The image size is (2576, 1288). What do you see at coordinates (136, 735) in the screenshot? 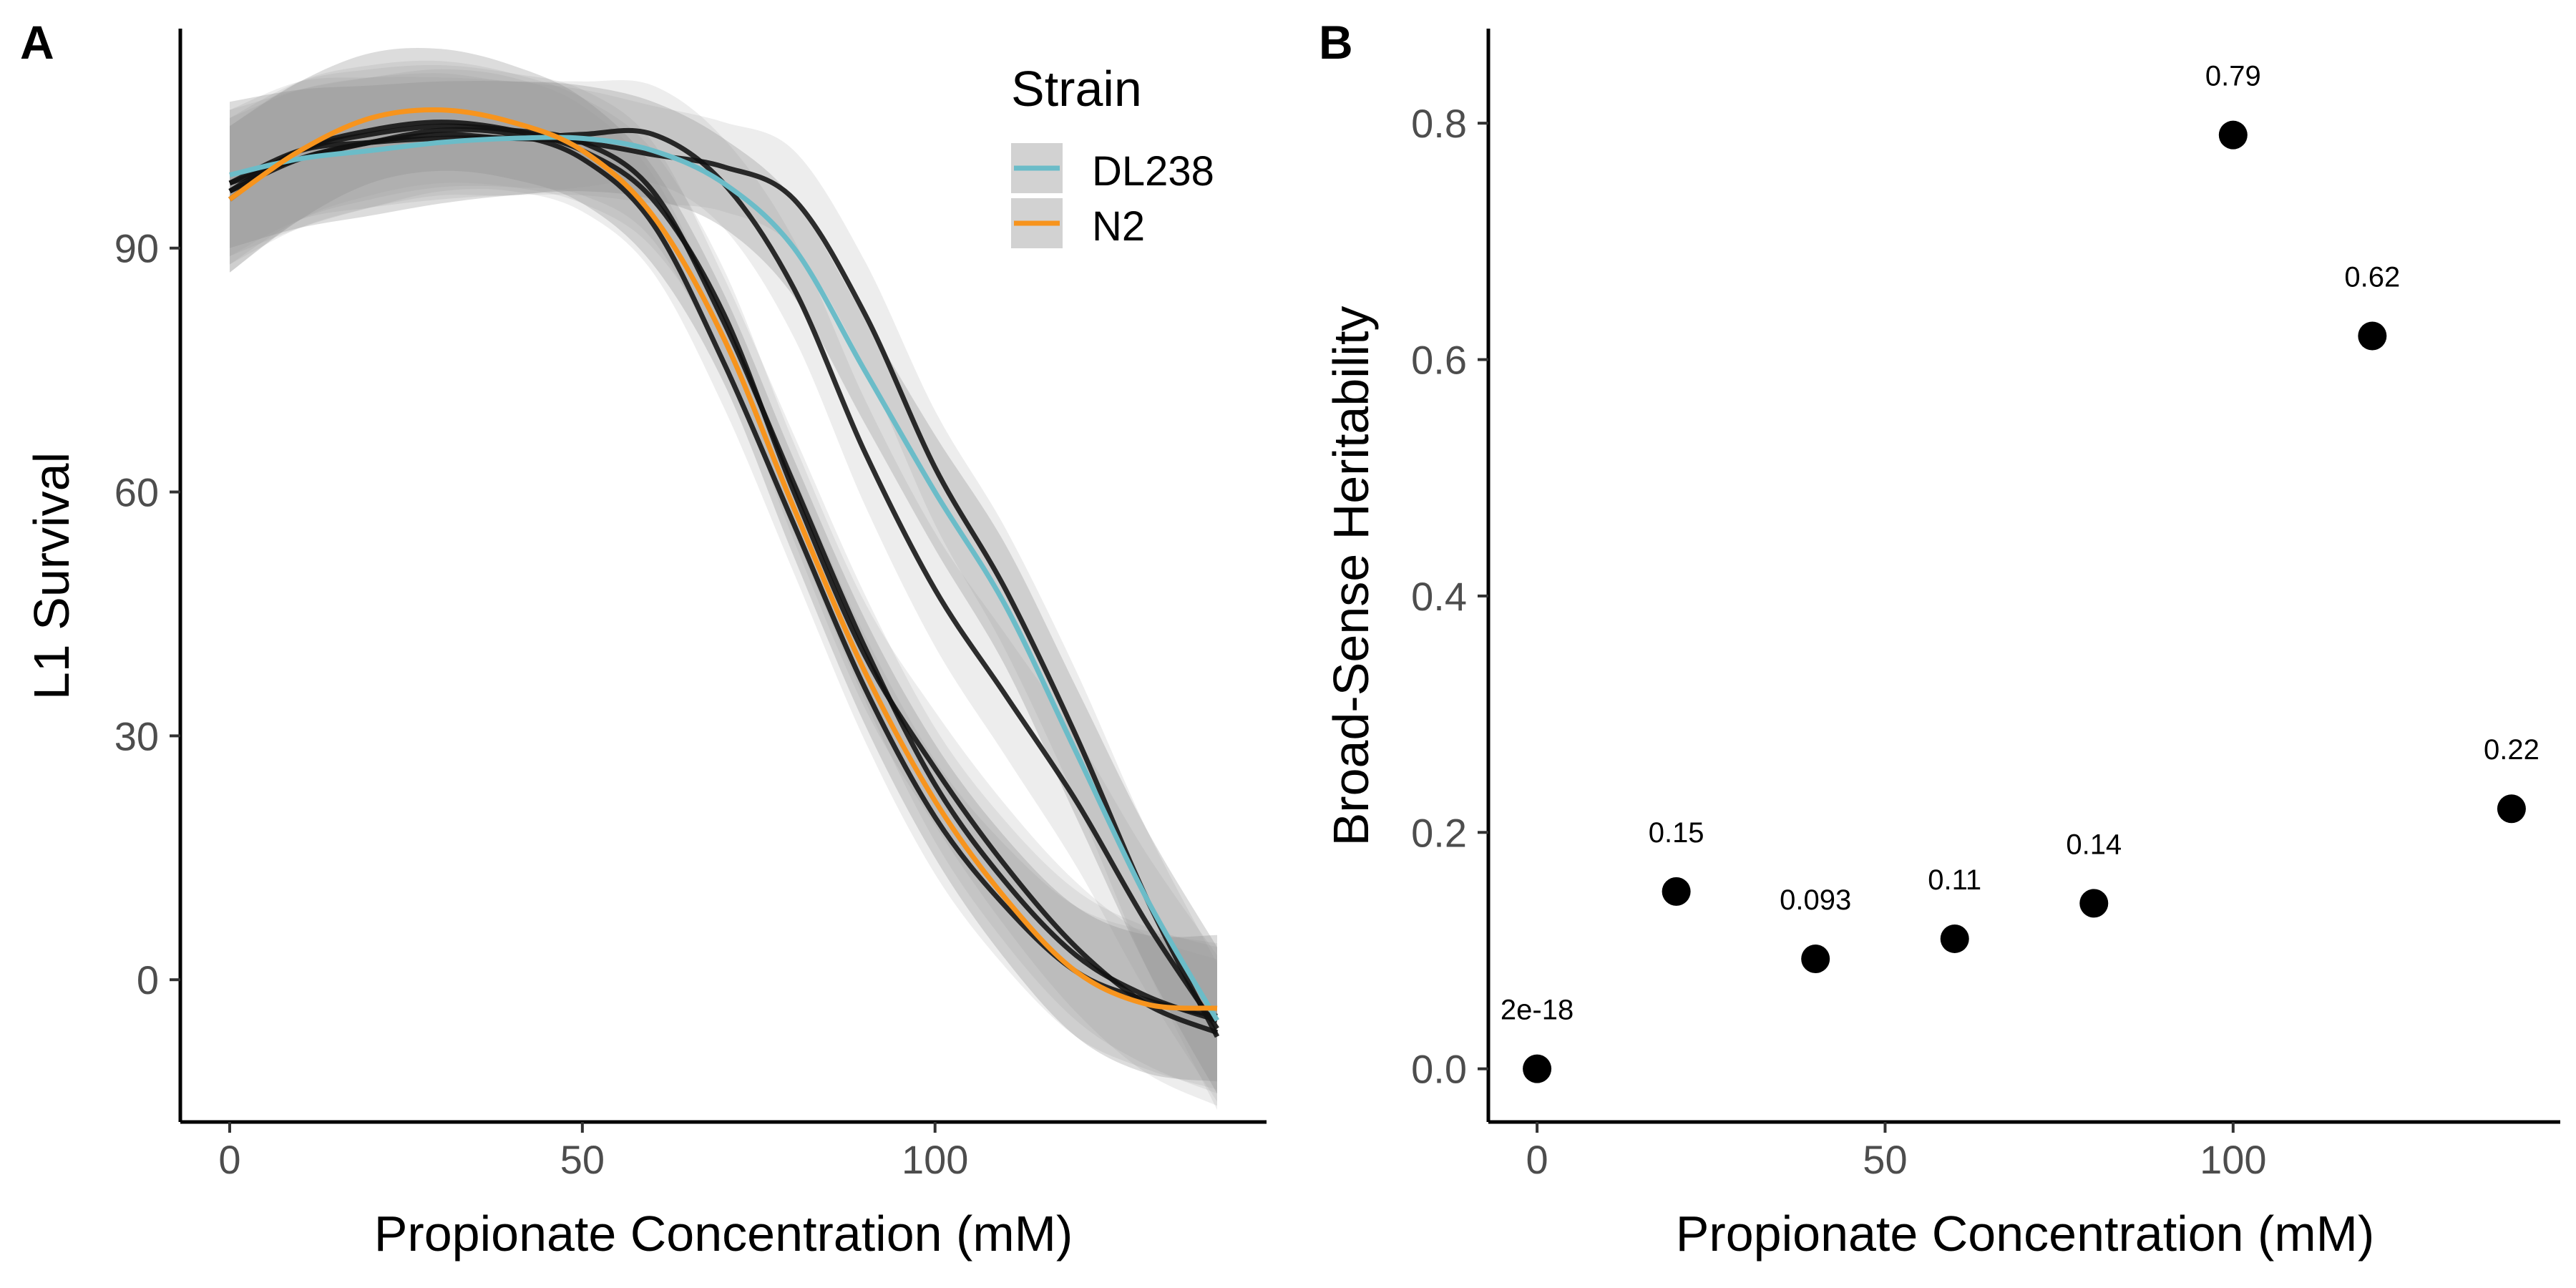
I see `panel-a-y-tick-label: 30` at bounding box center [136, 735].